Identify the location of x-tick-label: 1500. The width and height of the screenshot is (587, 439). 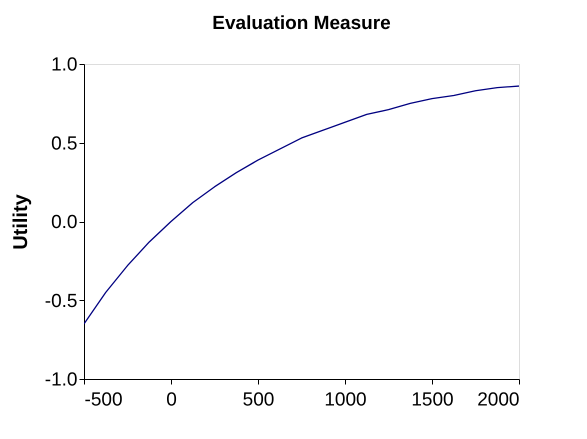
(432, 400).